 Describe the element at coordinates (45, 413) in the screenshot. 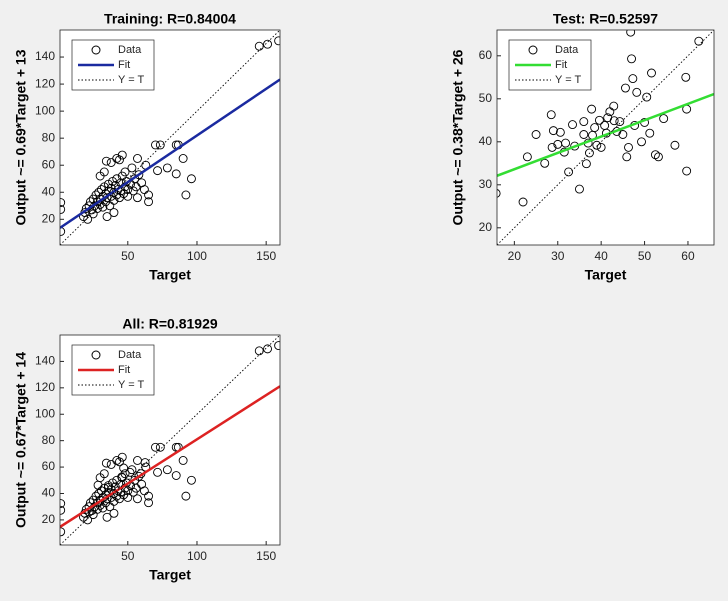

I see `y-tick-label: 100` at that location.